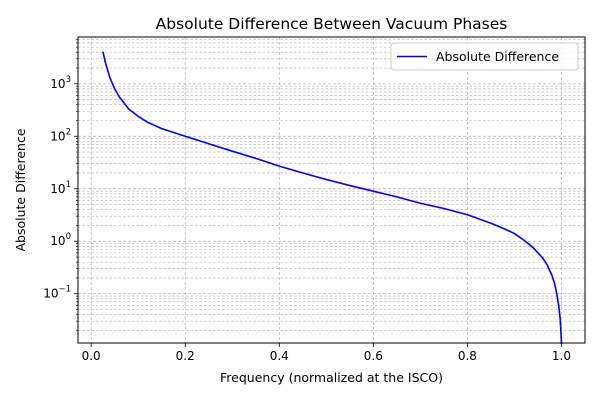 This screenshot has width=600, height=400. I want to click on x-tick-label: 0.4, so click(279, 356).